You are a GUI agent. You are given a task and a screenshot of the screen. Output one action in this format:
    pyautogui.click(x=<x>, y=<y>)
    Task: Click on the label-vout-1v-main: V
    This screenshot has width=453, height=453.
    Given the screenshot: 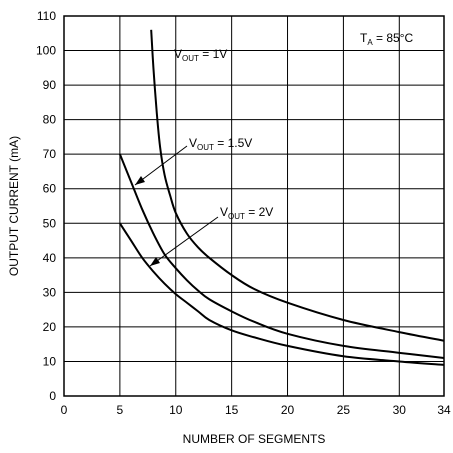 What is the action you would take?
    pyautogui.click(x=178, y=54)
    